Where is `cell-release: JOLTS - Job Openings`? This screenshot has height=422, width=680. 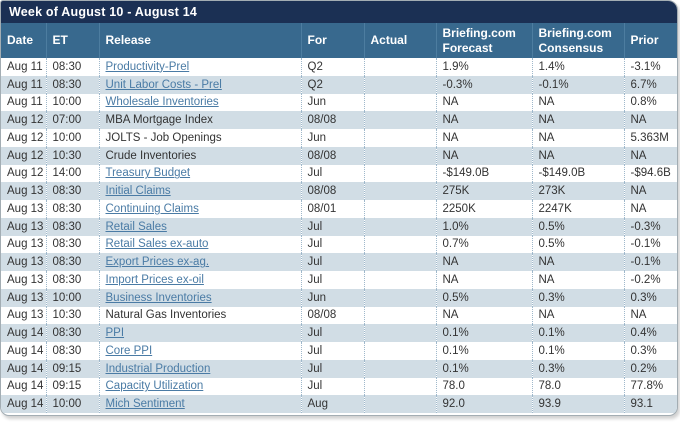
cell-release: JOLTS - Job Openings is located at coordinates (199, 138).